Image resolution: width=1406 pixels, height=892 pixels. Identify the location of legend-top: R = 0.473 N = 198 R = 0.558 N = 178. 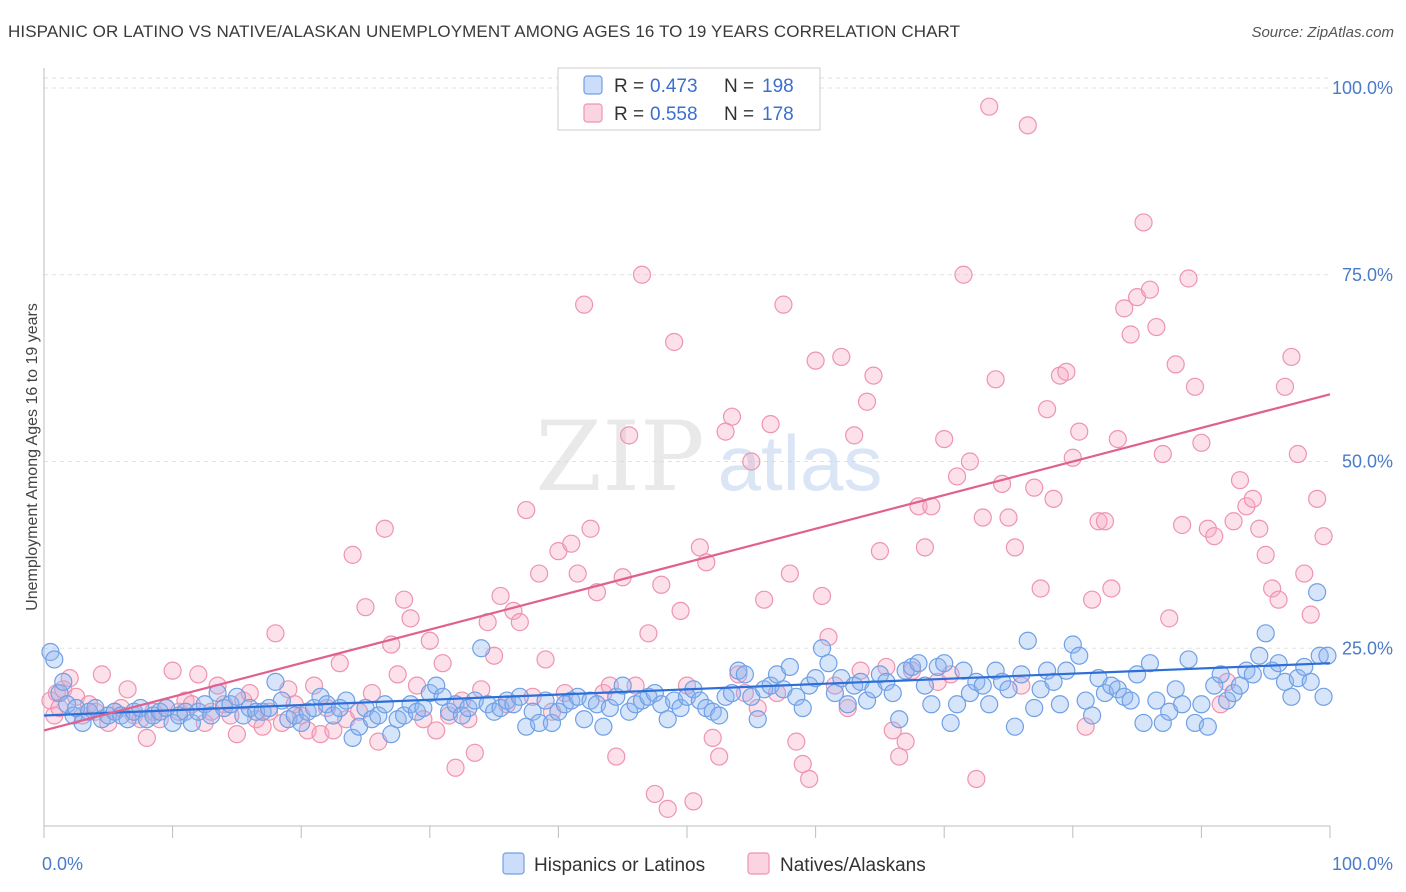
(689, 99).